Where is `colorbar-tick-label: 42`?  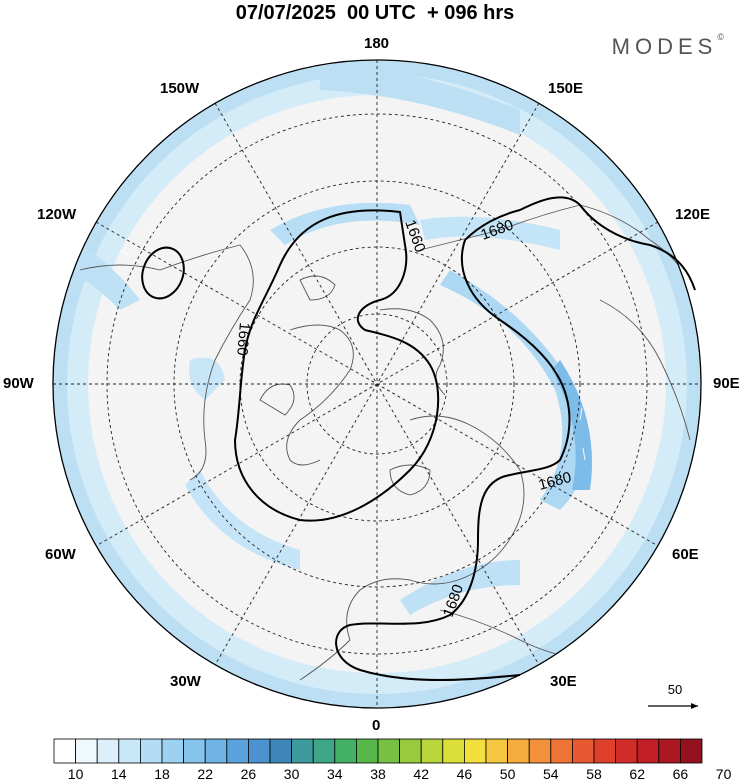
colorbar-tick-label: 42 is located at coordinates (421, 774).